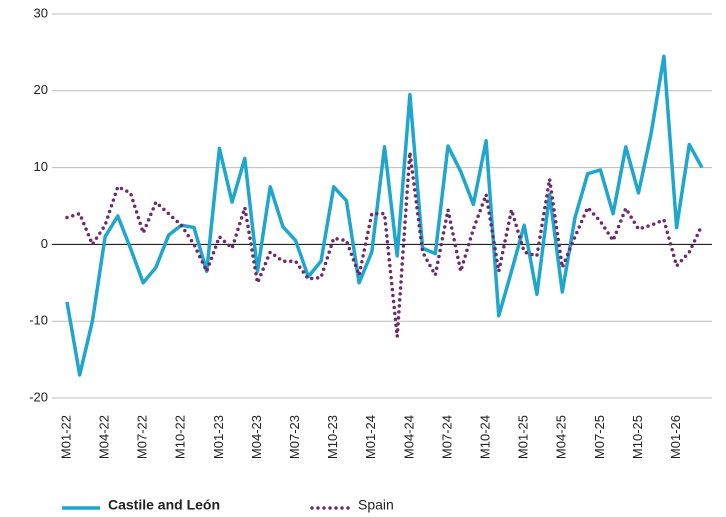 The width and height of the screenshot is (726, 517). I want to click on legend-label: Spain, so click(376, 505).